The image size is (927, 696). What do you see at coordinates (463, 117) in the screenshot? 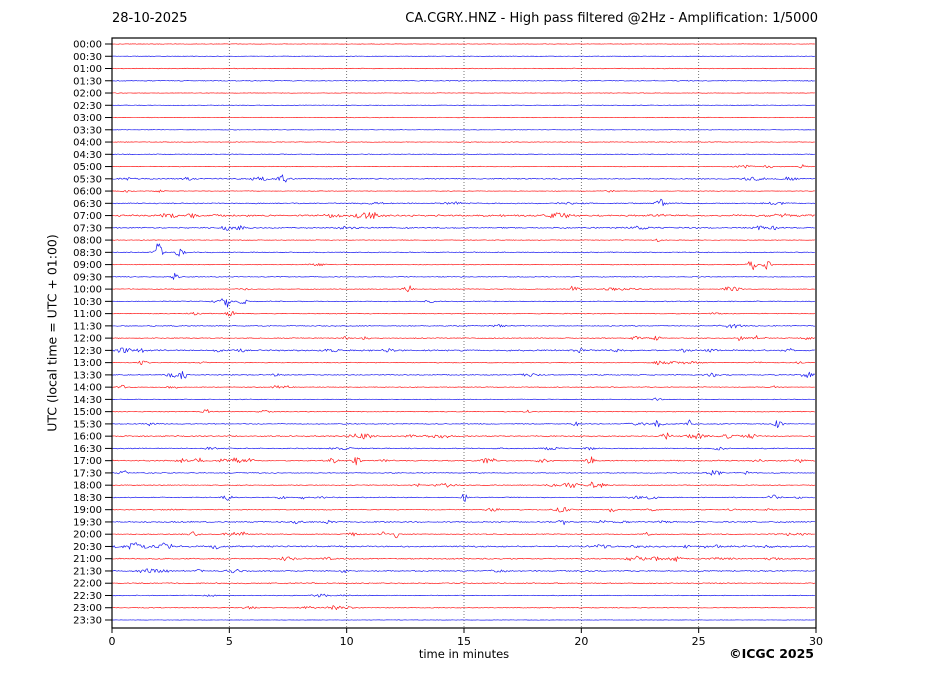
I see `trace-03:00` at bounding box center [463, 117].